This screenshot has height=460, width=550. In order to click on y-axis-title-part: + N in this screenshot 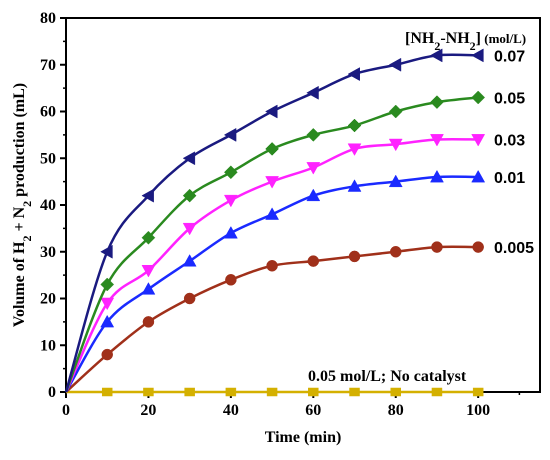, I will do `click(19, 220)`.